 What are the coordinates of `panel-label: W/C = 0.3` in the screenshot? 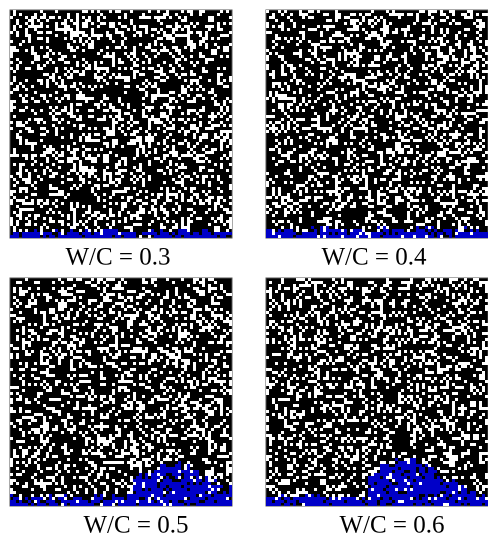 It's located at (117, 257).